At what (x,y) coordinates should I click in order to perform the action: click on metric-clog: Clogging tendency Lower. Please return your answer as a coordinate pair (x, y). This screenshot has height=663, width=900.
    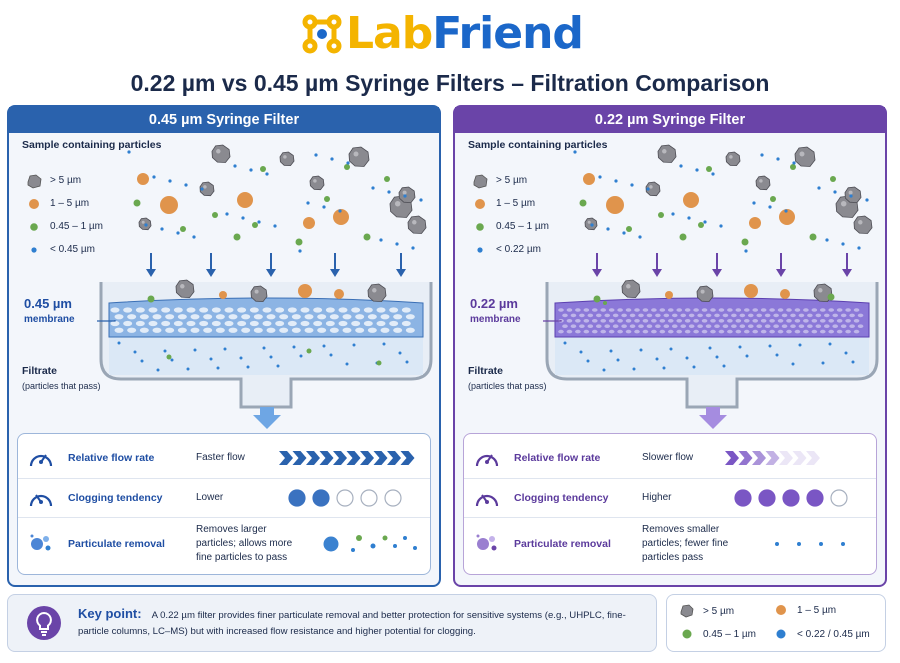
    Looking at the image, I should click on (224, 497).